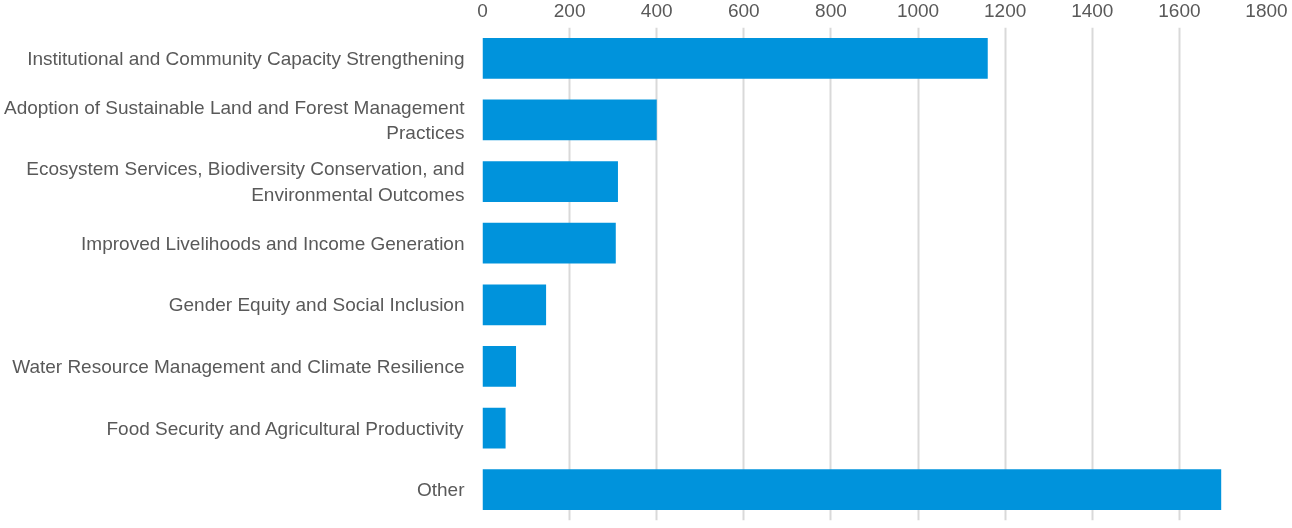 This screenshot has width=1292, height=528. What do you see at coordinates (285, 428) in the screenshot?
I see `y-tick-label: Food Security and Agricultural Productivity` at bounding box center [285, 428].